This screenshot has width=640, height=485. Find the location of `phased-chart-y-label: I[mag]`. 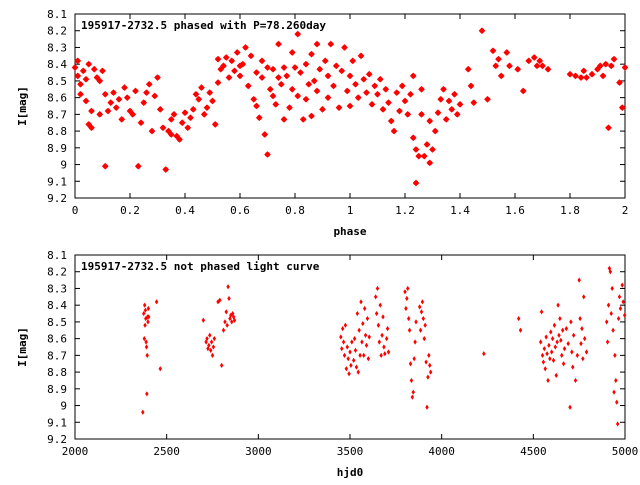

phased-chart-y-label: I[mag] is located at coordinates (22, 106).